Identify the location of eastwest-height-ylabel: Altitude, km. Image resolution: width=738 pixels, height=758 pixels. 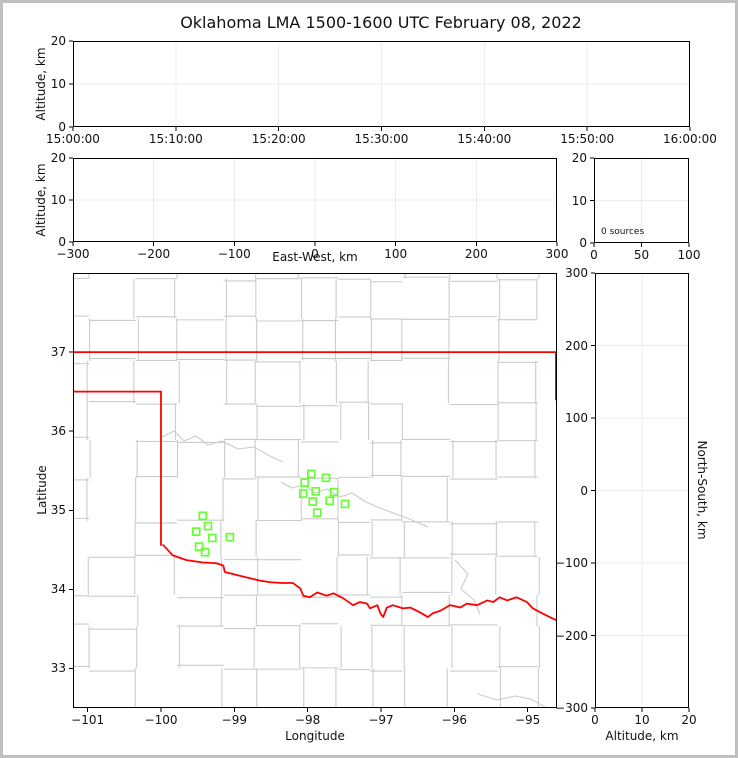
(41, 200).